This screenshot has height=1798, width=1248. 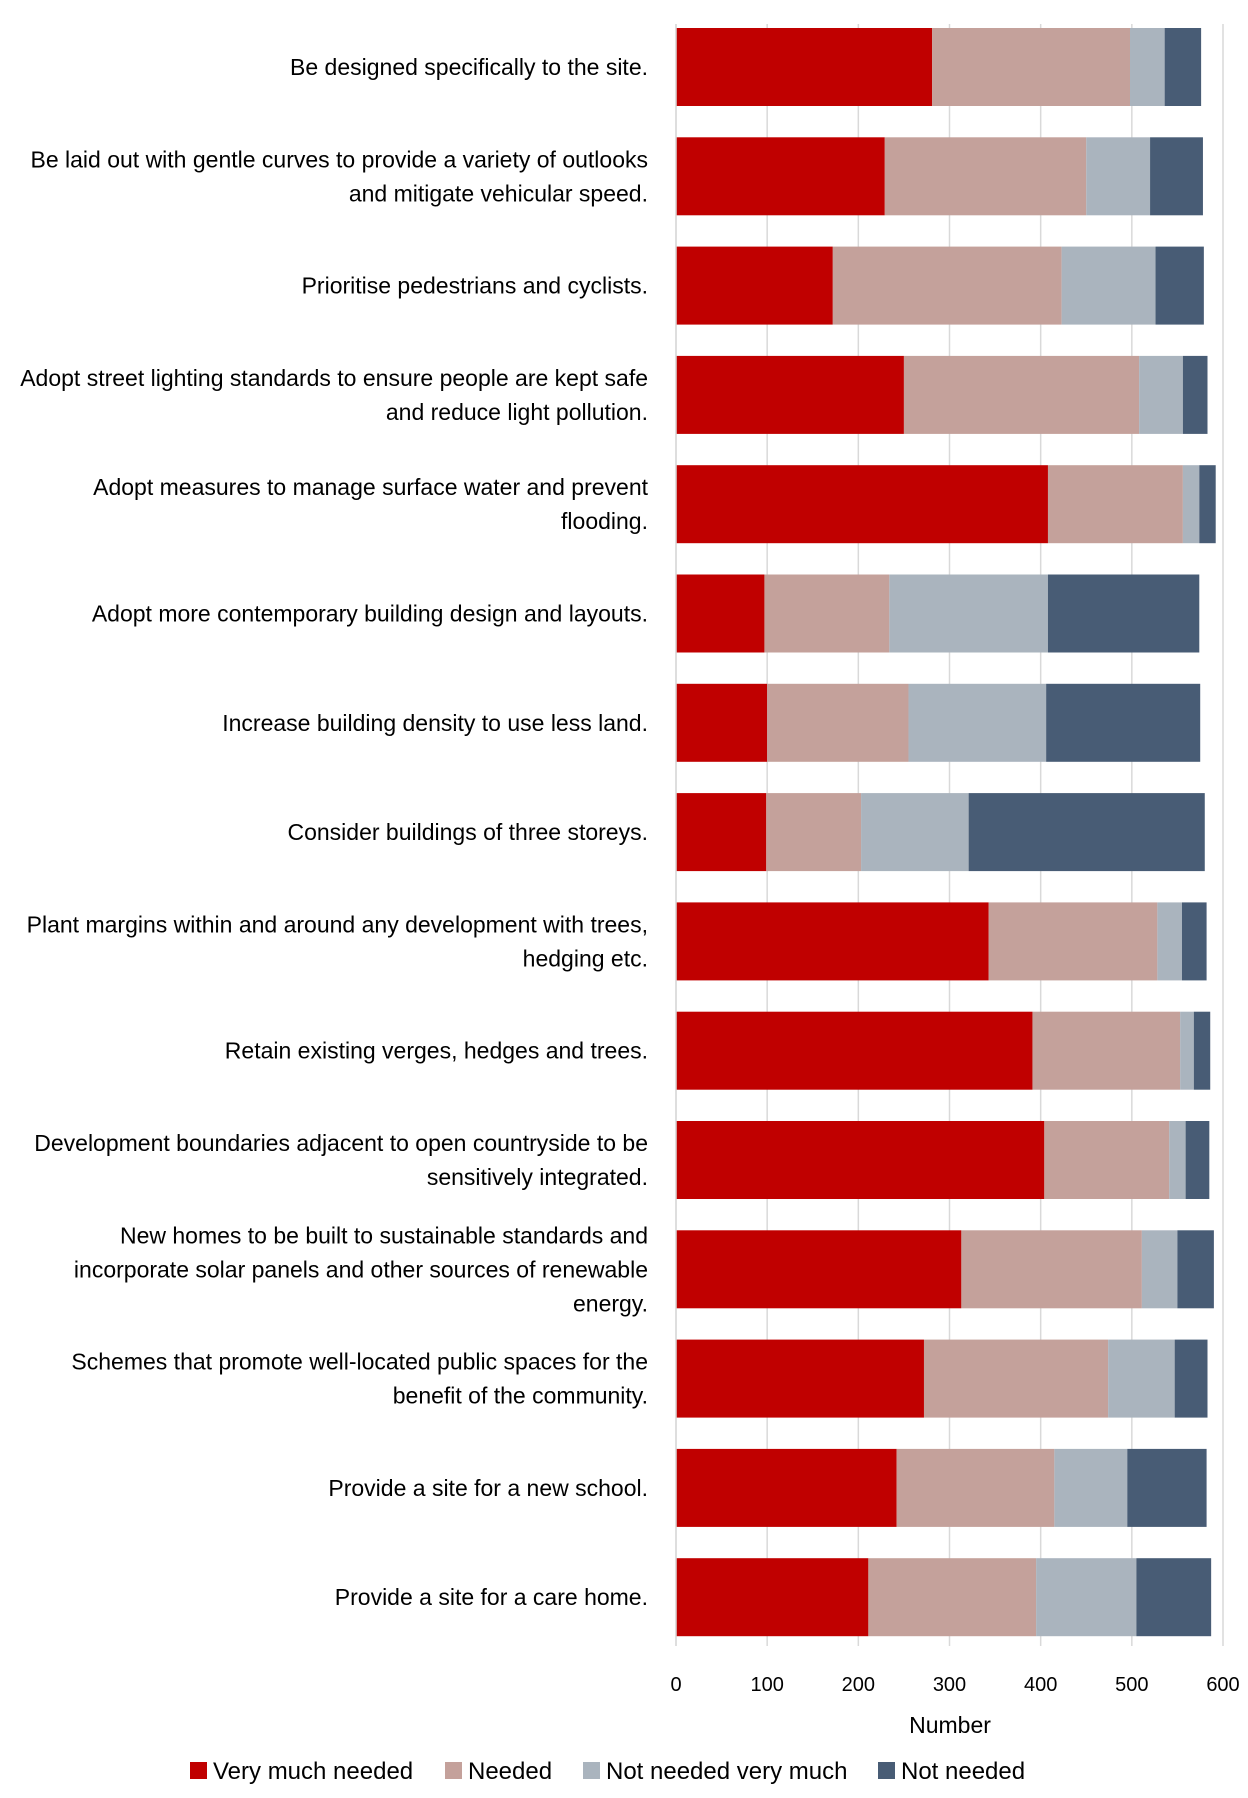 What do you see at coordinates (475, 286) in the screenshot?
I see `category-label: Prioritise pedestrians and cyclists.` at bounding box center [475, 286].